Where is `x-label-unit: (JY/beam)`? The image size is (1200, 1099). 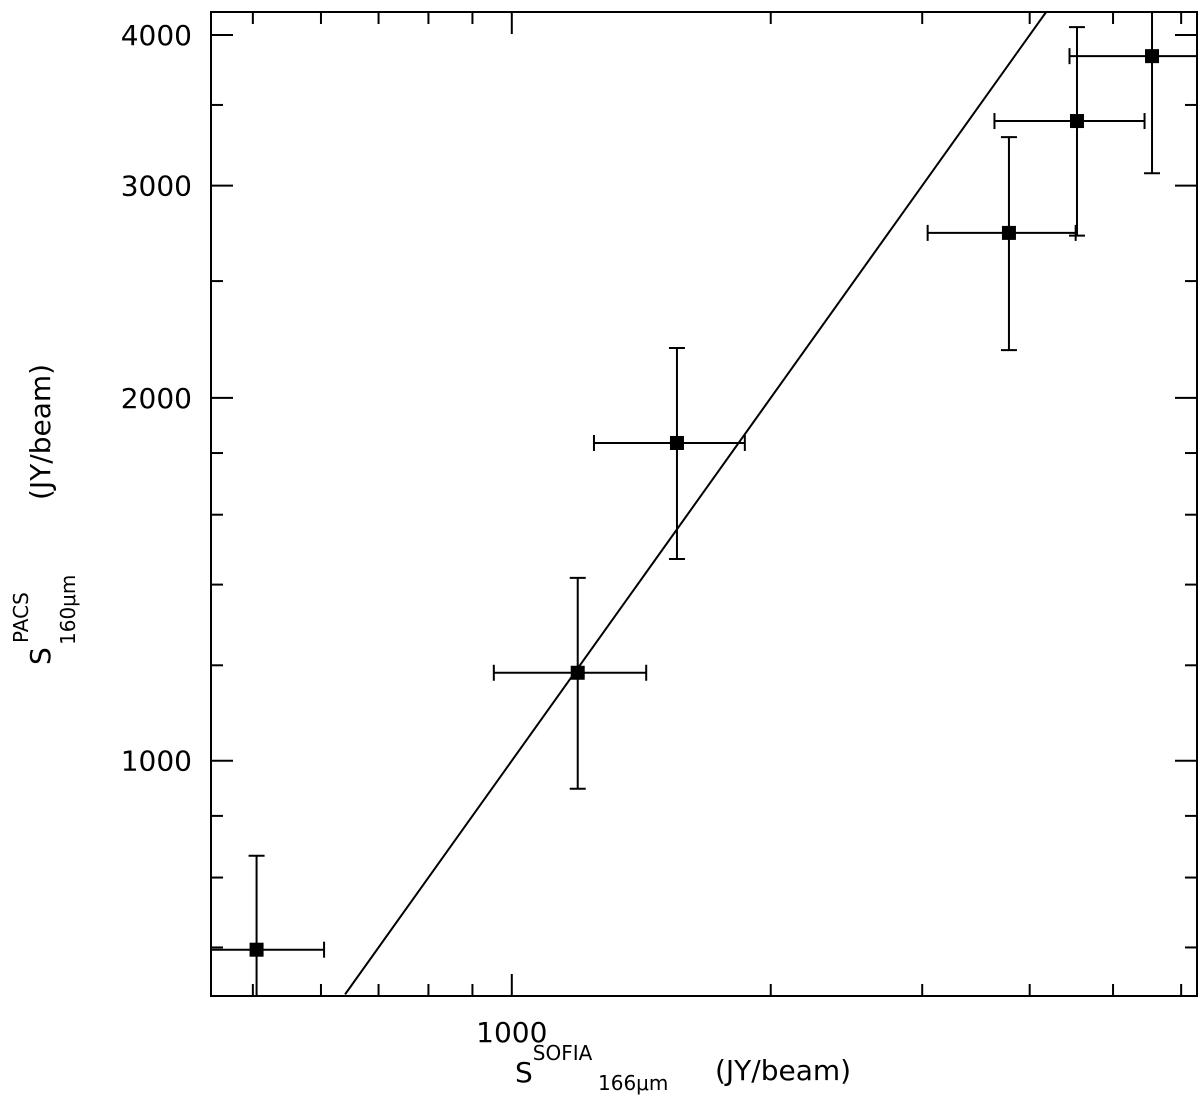 x-label-unit: (JY/beam) is located at coordinates (783, 1070).